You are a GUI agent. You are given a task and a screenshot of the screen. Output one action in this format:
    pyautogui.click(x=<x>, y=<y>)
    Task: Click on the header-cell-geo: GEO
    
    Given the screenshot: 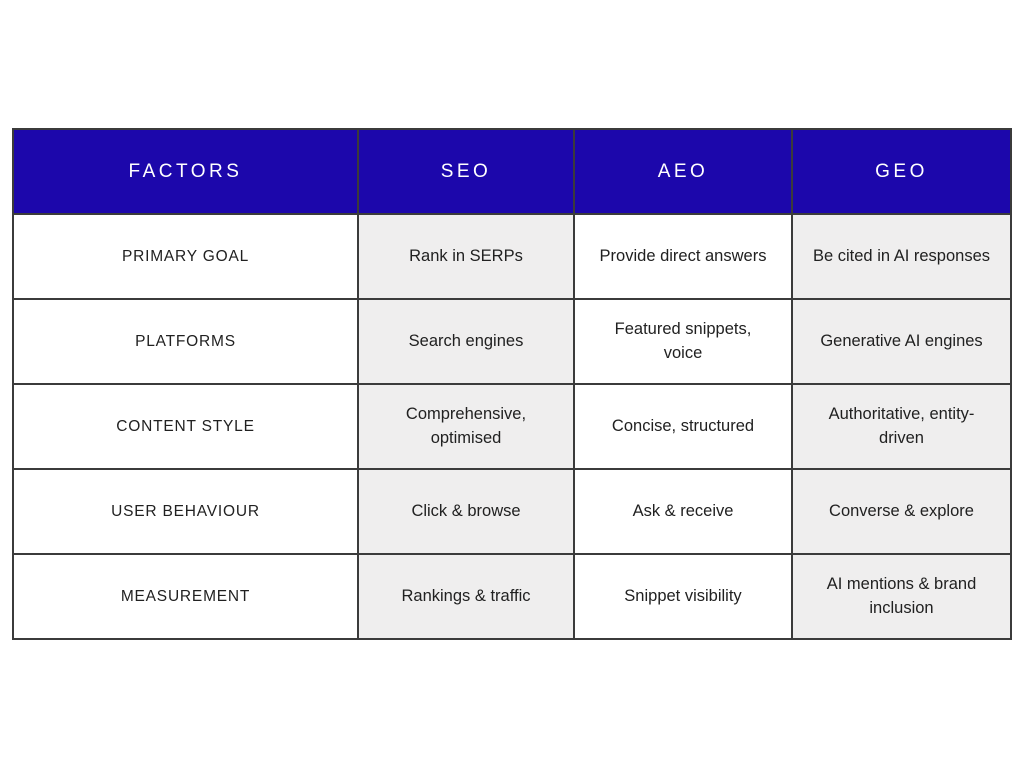 What is the action you would take?
    pyautogui.click(x=901, y=171)
    